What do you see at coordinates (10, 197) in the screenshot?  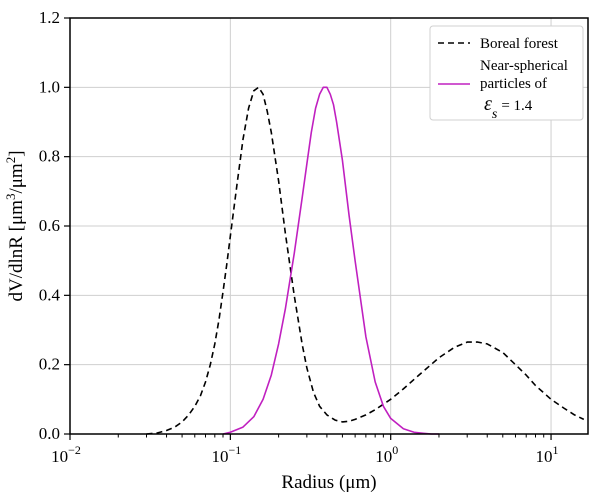 I see `y-axis-label-sup1: 3` at bounding box center [10, 197].